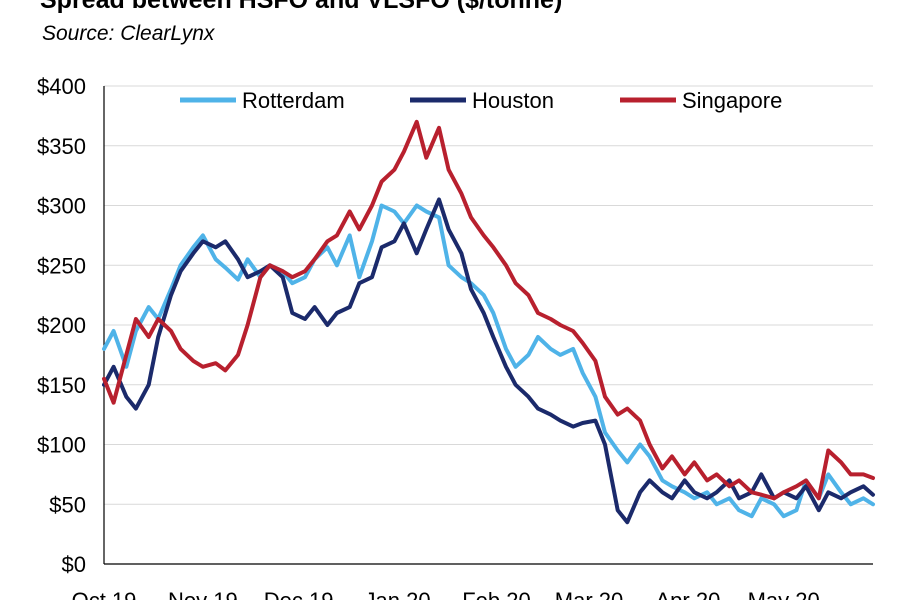 This screenshot has height=600, width=900. What do you see at coordinates (104, 594) in the screenshot?
I see `x-tick-label: Oct 19` at bounding box center [104, 594].